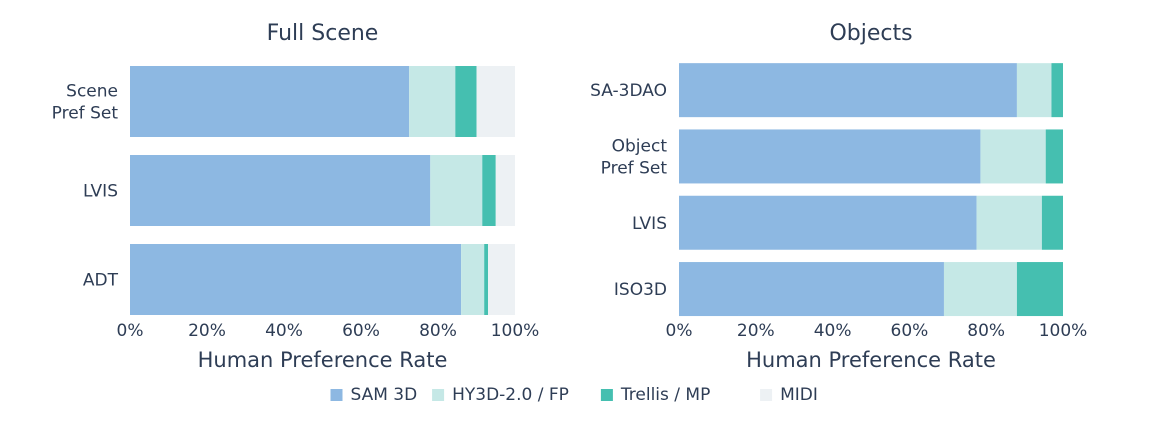 The image size is (1149, 422). I want to click on category-label-iso3d: ISO3D, so click(640, 290).